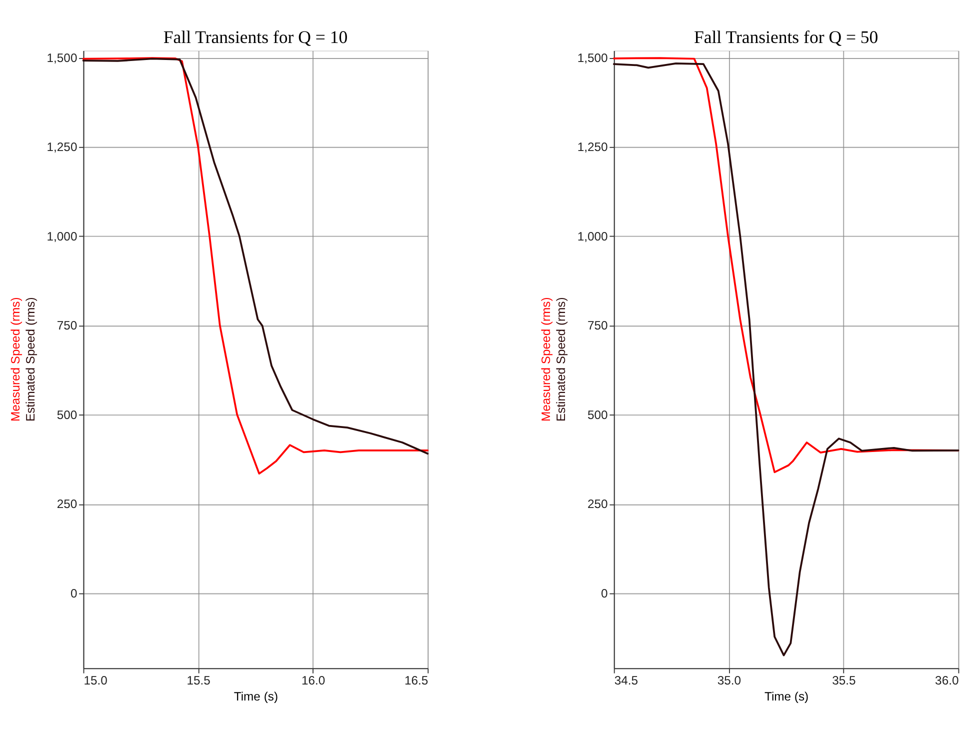  What do you see at coordinates (198, 681) in the screenshot?
I see `x-tick-label: 15.5` at bounding box center [198, 681].